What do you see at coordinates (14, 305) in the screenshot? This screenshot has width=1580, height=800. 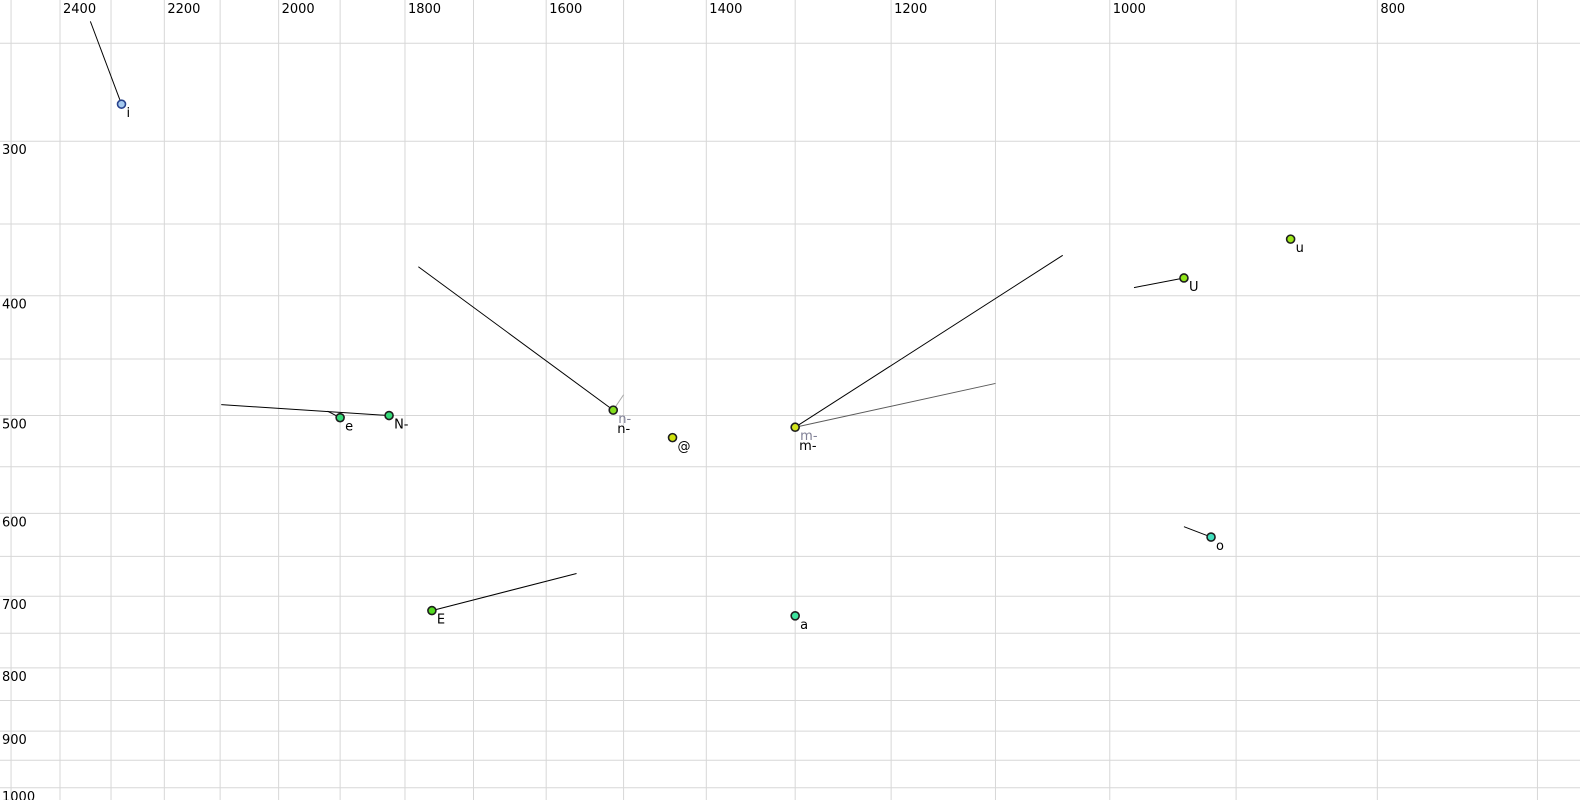 I see `y-tick-label: 400` at bounding box center [14, 305].